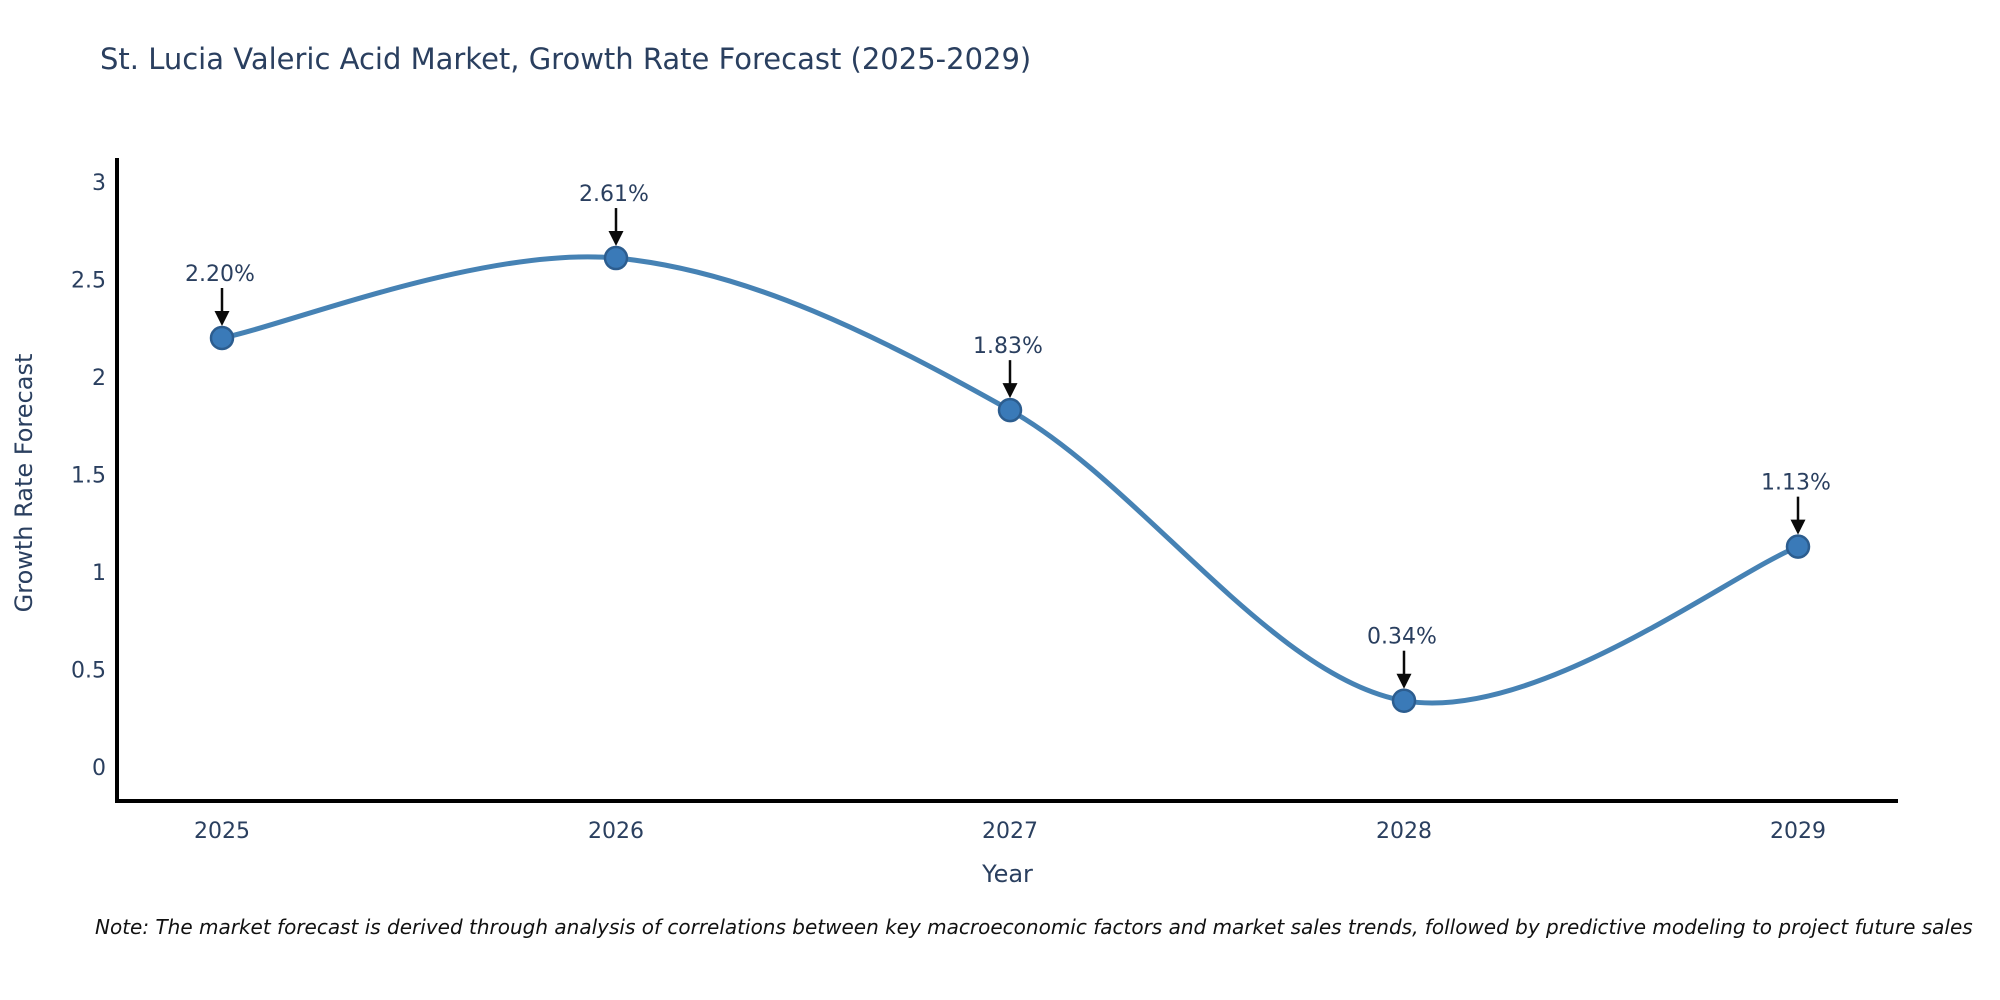  Describe the element at coordinates (1798, 831) in the screenshot. I see `x-tick-label: 2029` at that location.